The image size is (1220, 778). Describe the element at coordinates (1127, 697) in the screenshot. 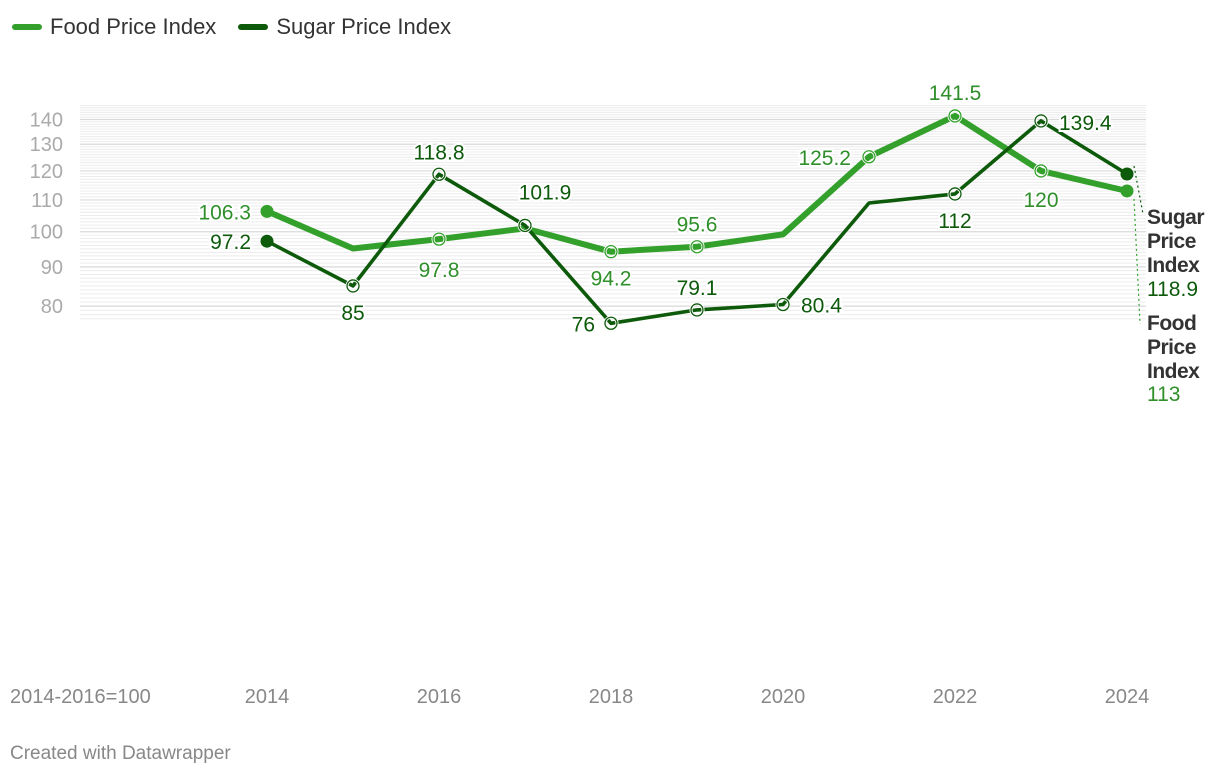

I see `x-tick-label: 2024` at that location.